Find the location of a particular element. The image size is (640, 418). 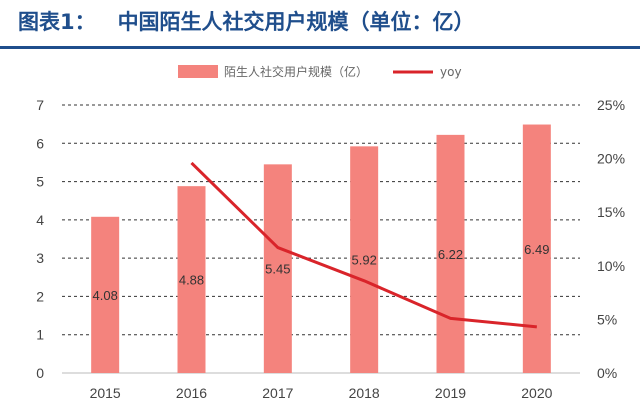

bar-data-label: 6.22 is located at coordinates (450, 254).